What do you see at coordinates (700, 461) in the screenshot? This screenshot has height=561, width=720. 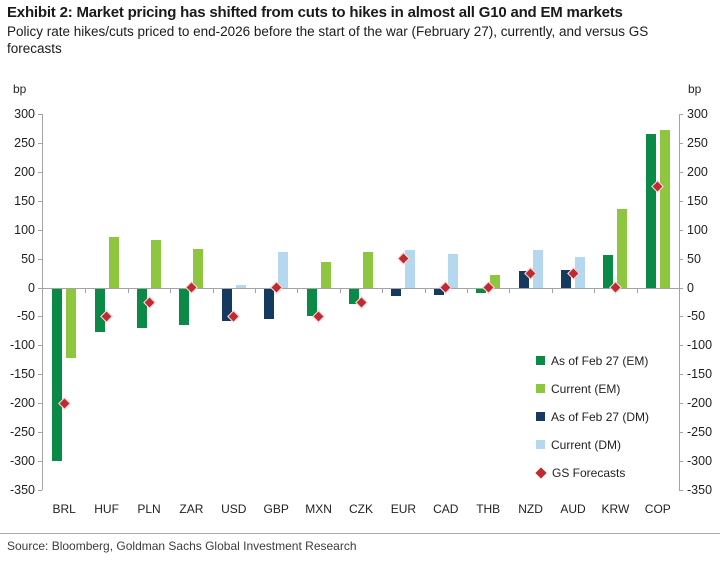 I see `y-axis-label: -300` at bounding box center [700, 461].